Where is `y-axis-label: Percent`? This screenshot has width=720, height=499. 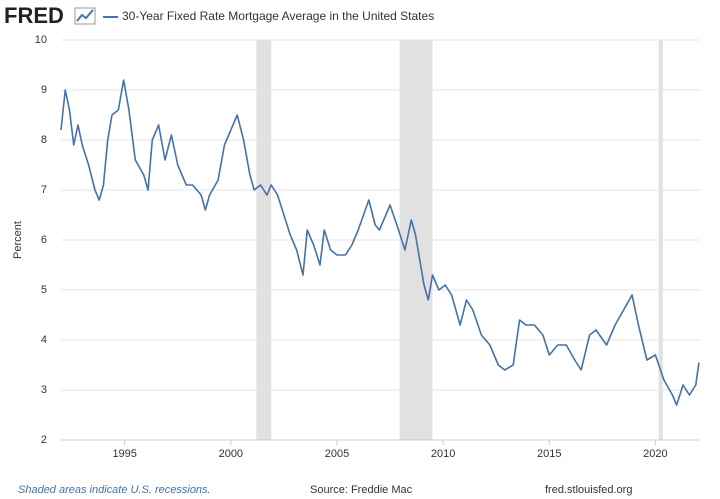
y-axis-label: Percent is located at coordinates (18, 240).